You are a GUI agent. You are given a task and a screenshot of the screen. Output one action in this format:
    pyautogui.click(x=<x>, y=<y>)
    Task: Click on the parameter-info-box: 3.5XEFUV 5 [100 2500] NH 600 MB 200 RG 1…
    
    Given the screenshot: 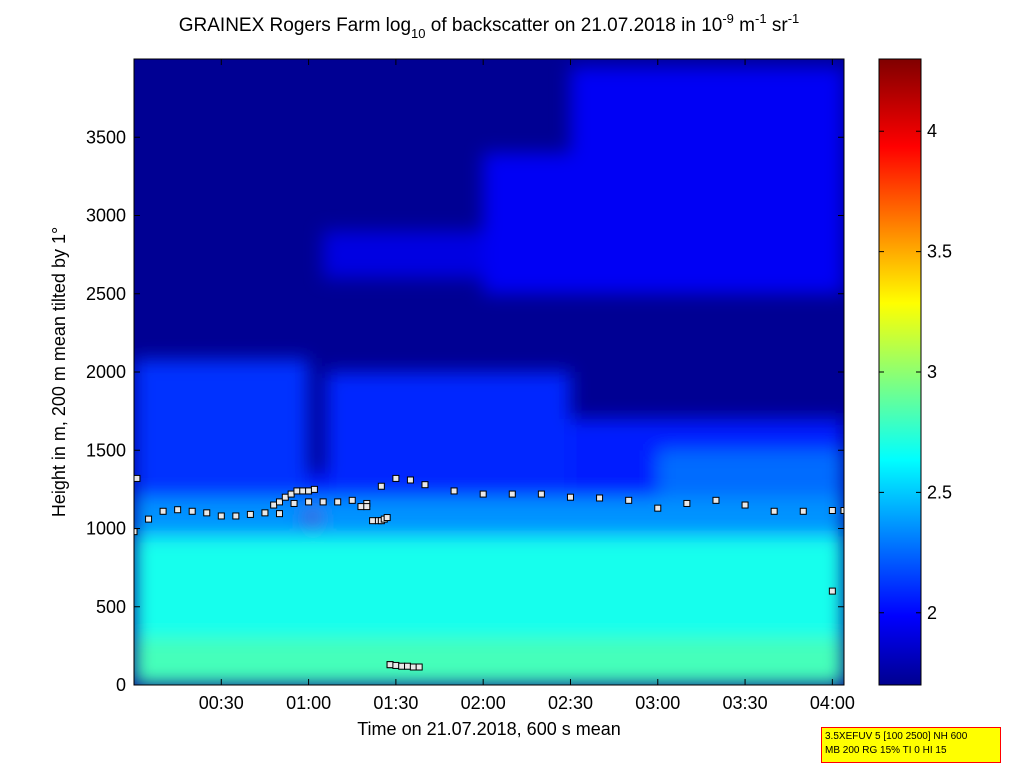 What is the action you would take?
    pyautogui.click(x=911, y=745)
    